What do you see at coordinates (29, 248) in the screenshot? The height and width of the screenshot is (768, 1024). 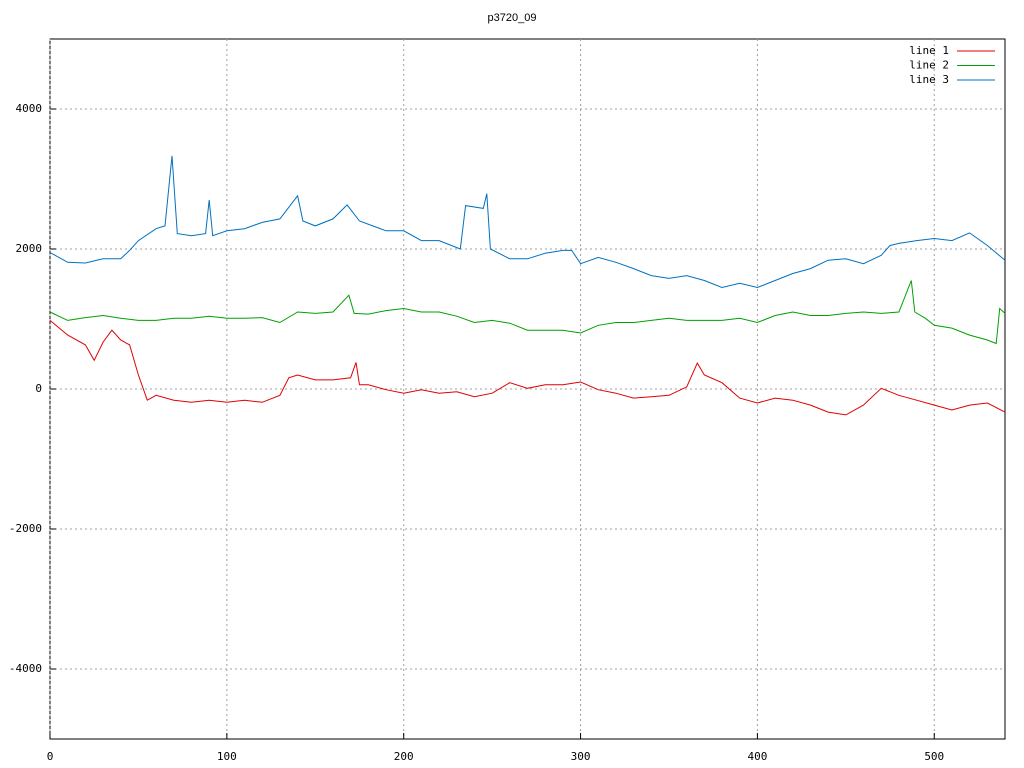 I see `y-tick-label: 2000` at bounding box center [29, 248].